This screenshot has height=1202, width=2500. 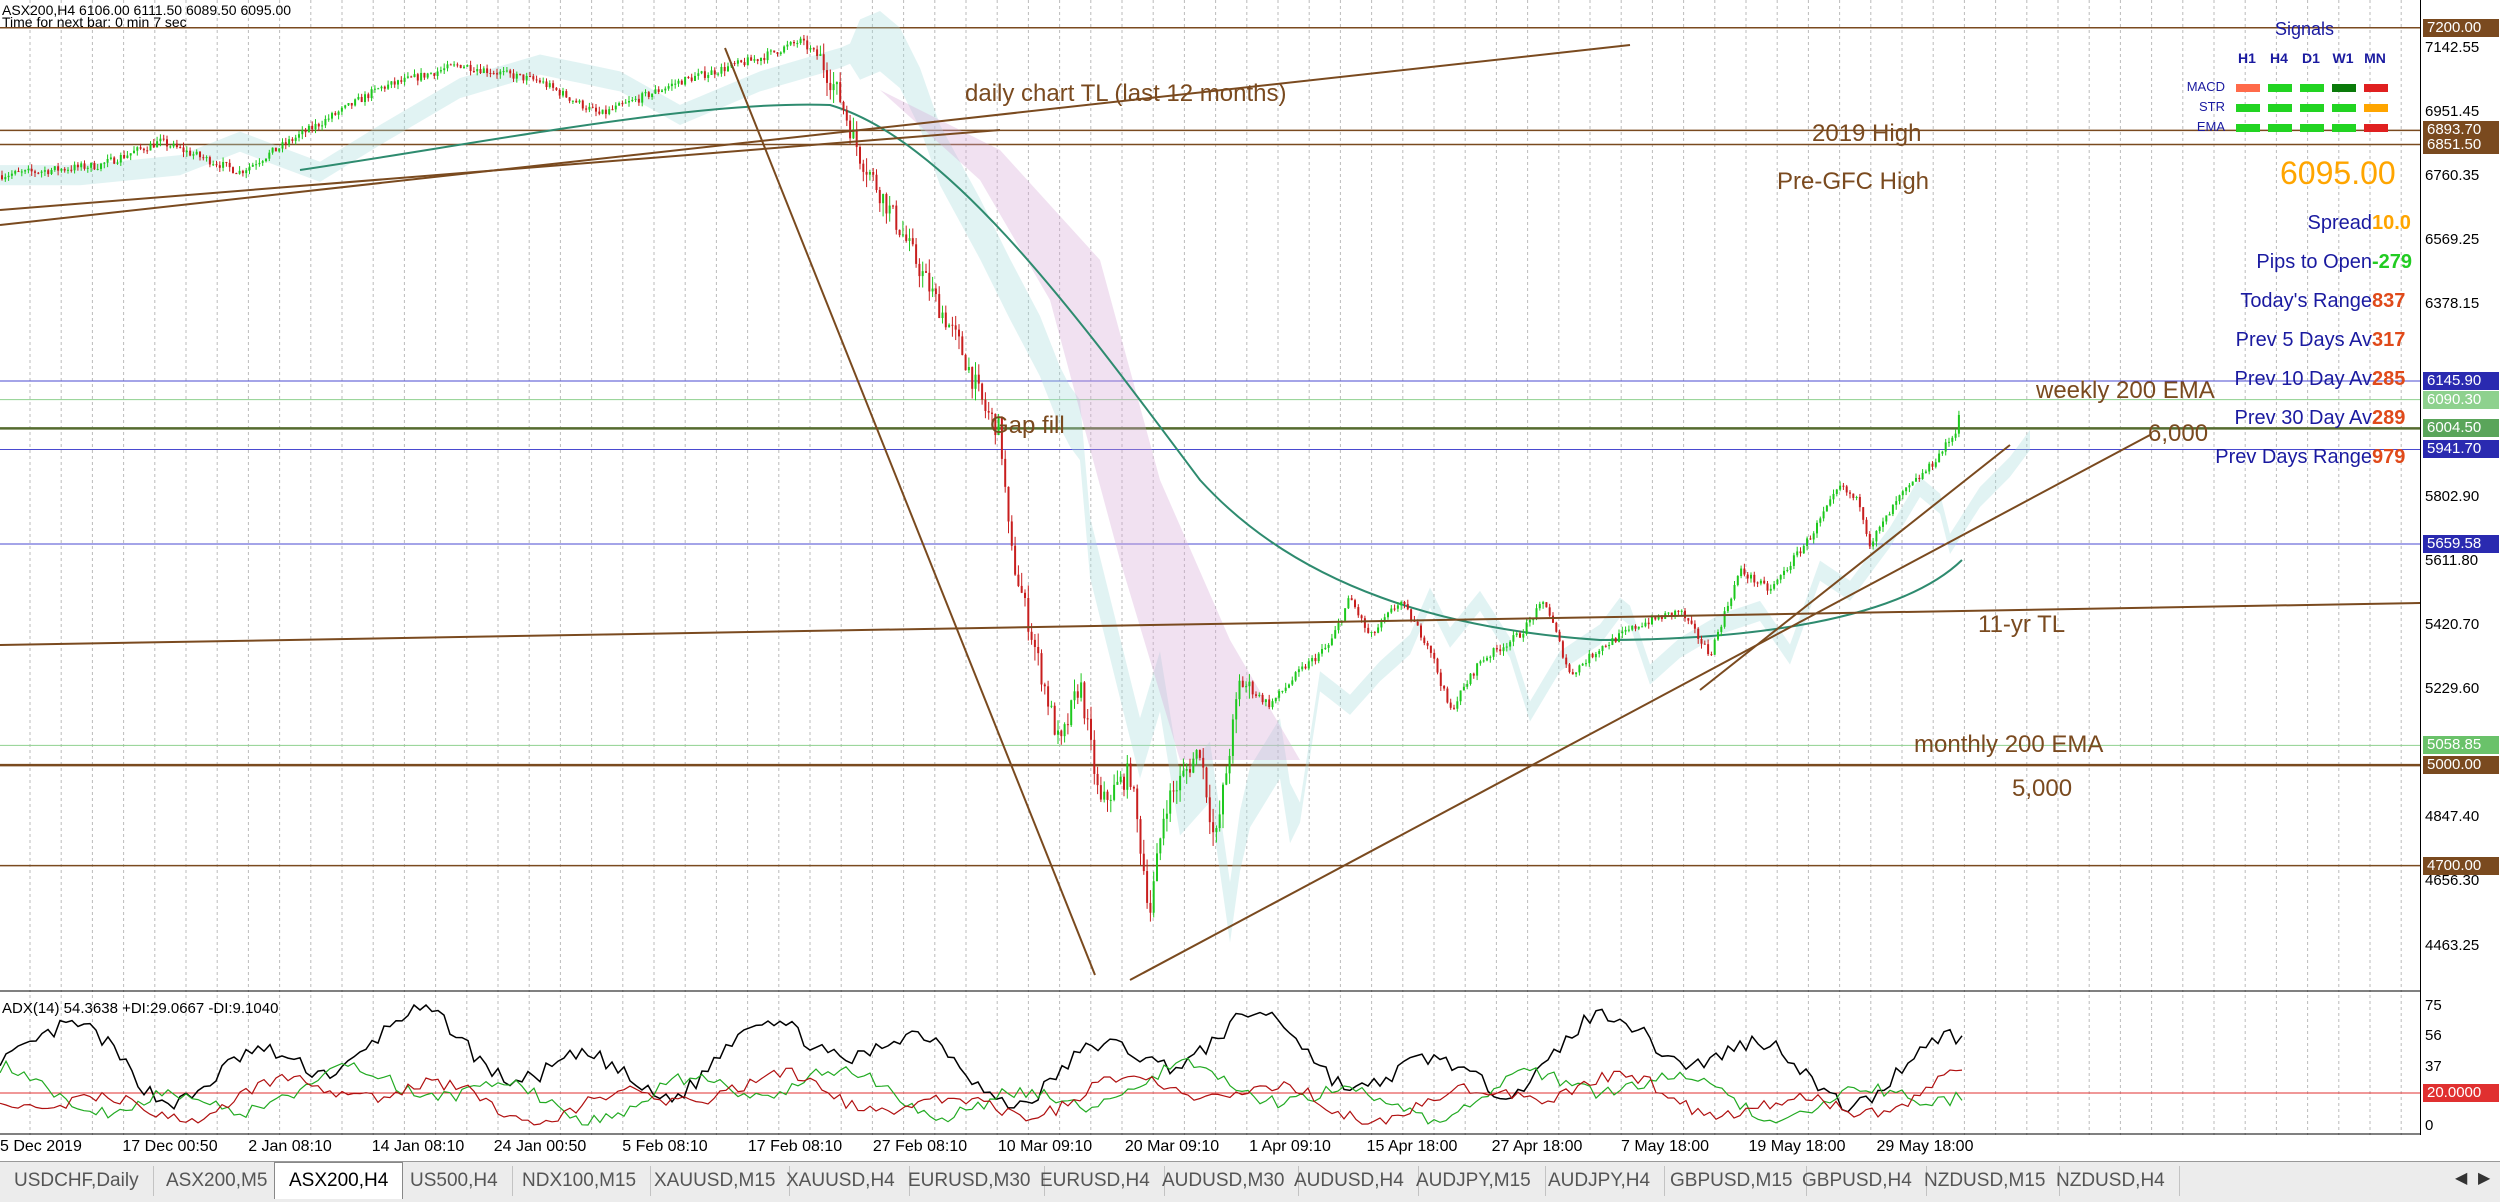 I want to click on annotation-2019-high: 2019 High, so click(x=1867, y=133).